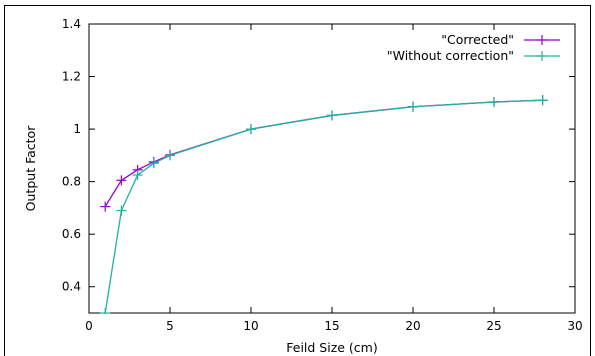  I want to click on x-tick-label: 30, so click(574, 326).